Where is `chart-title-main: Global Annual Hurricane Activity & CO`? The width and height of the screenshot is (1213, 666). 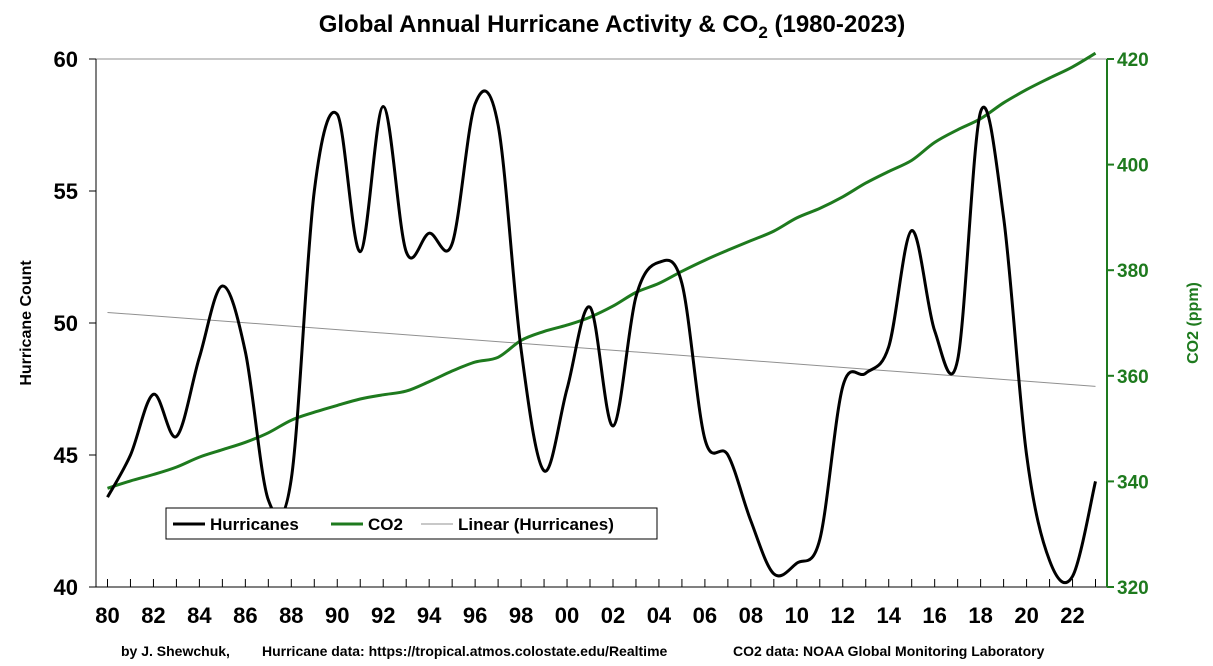
chart-title-main: Global Annual Hurricane Activity & CO is located at coordinates (539, 24).